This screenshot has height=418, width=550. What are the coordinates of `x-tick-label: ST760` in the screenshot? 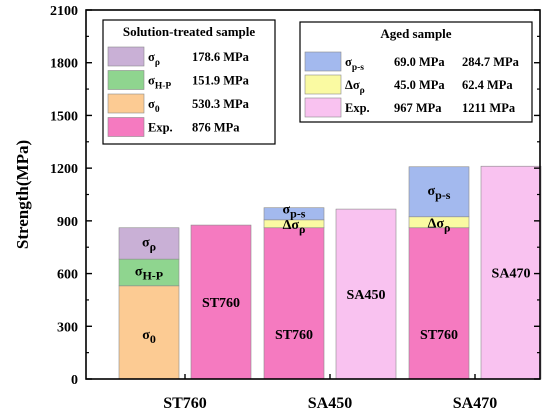 It's located at (185, 403).